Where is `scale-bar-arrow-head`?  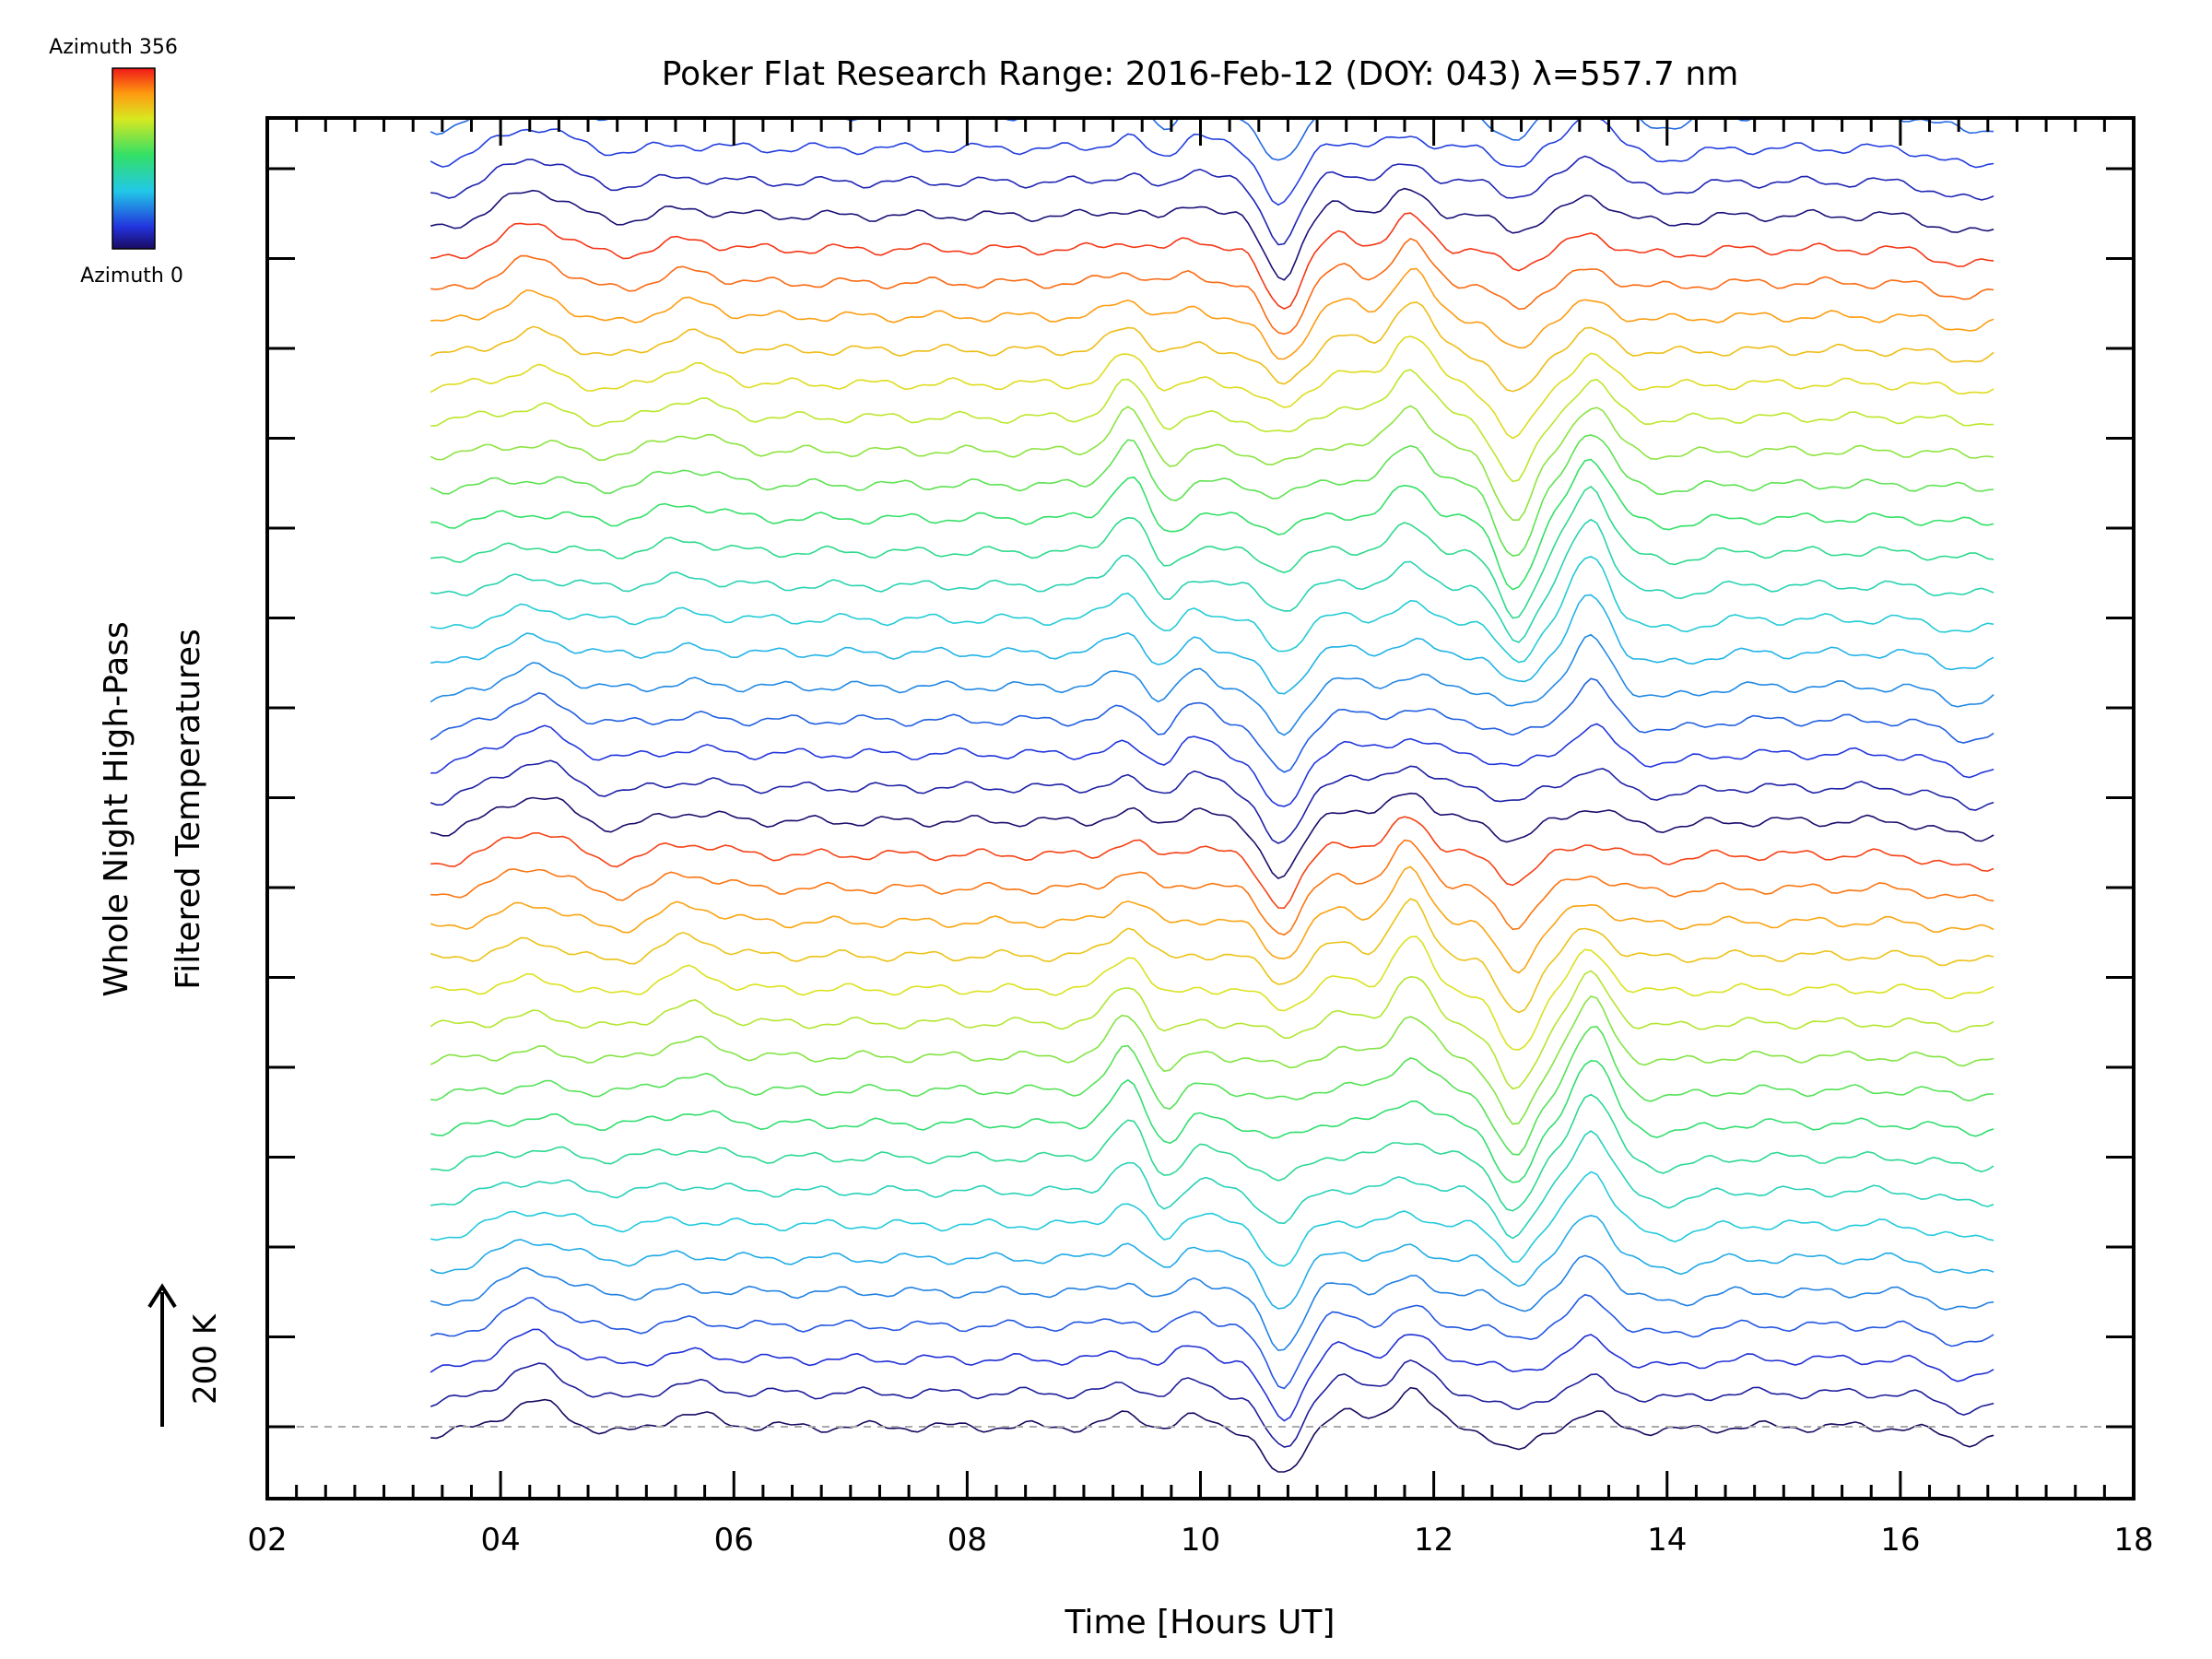 scale-bar-arrow-head is located at coordinates (162, 1296).